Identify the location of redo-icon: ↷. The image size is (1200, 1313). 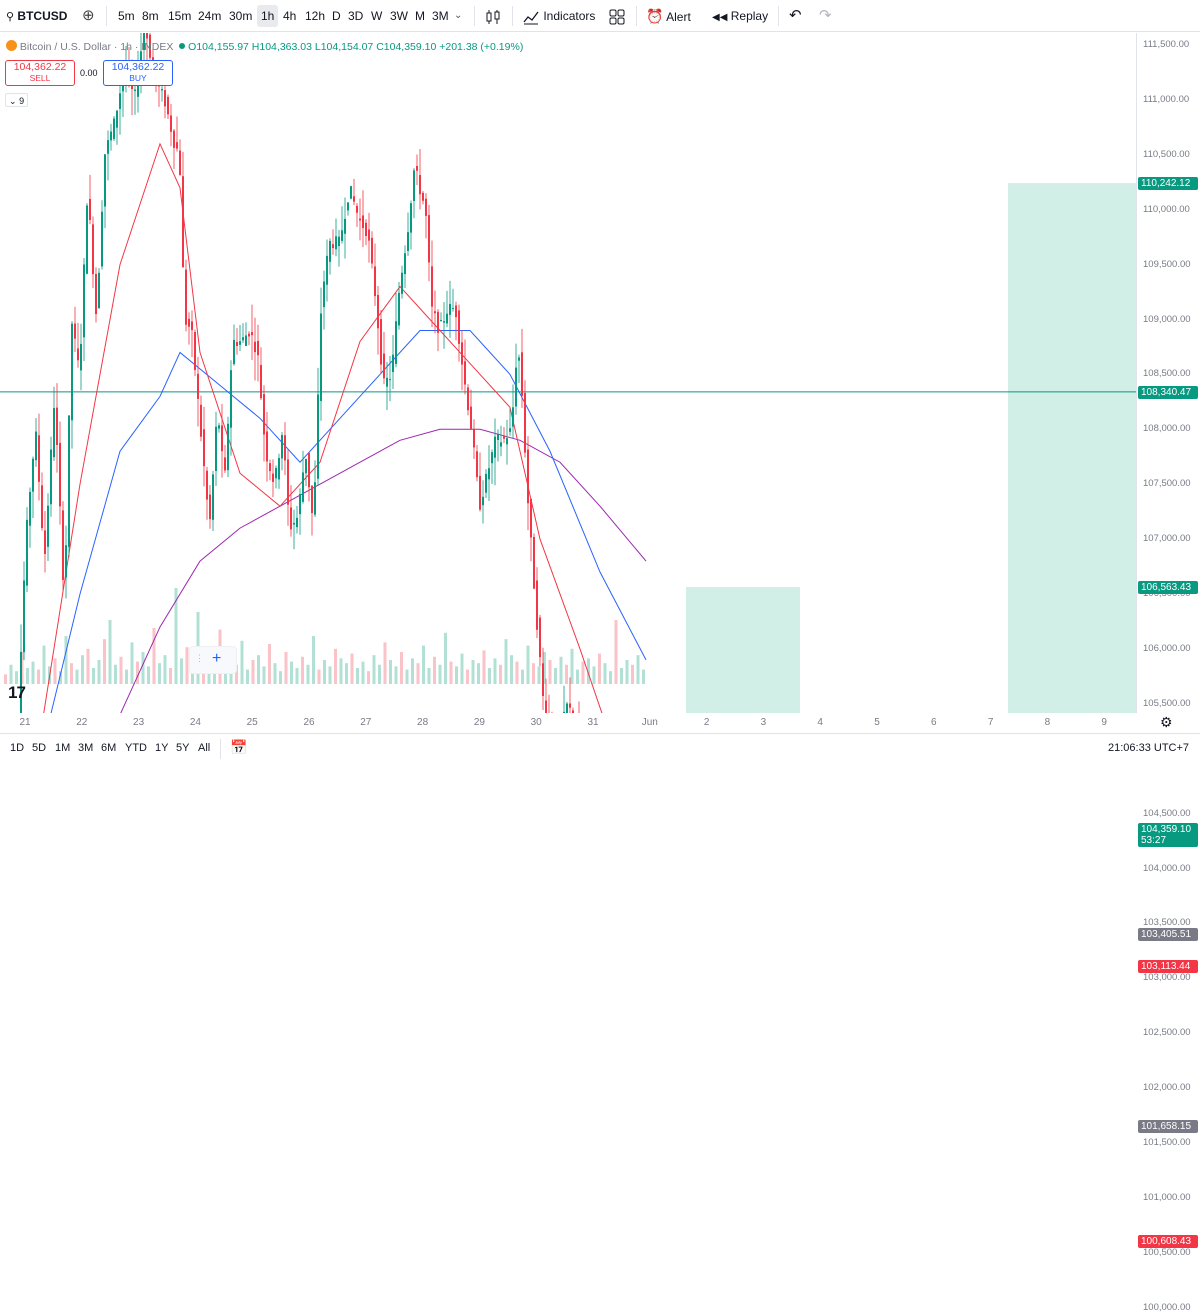
(825, 15).